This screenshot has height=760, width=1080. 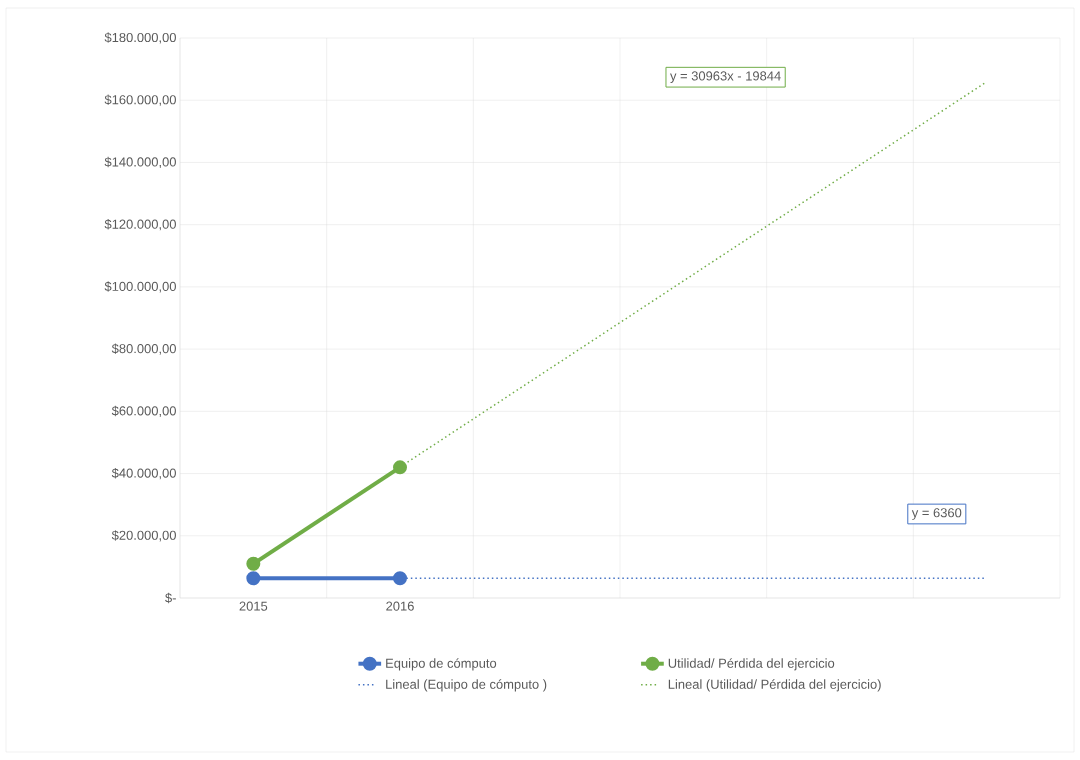 I want to click on y-tick-label: $160.000,00, so click(x=140, y=100).